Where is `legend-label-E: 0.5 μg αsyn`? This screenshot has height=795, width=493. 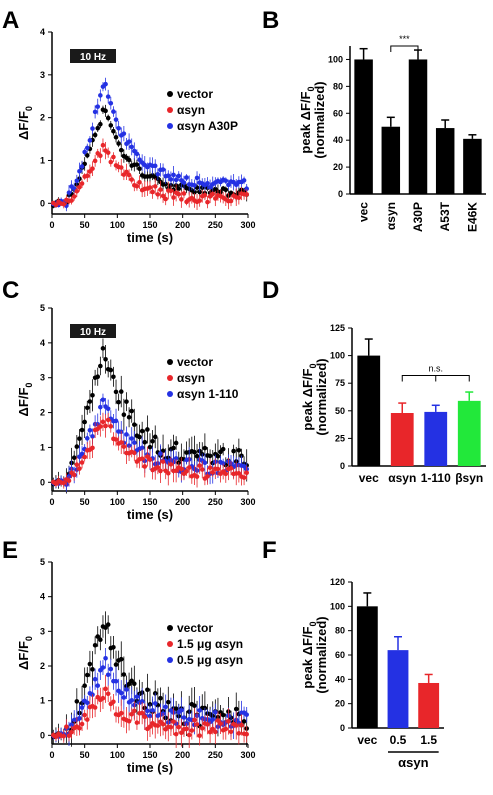
legend-label-E: 0.5 μg αsyn is located at coordinates (210, 660).